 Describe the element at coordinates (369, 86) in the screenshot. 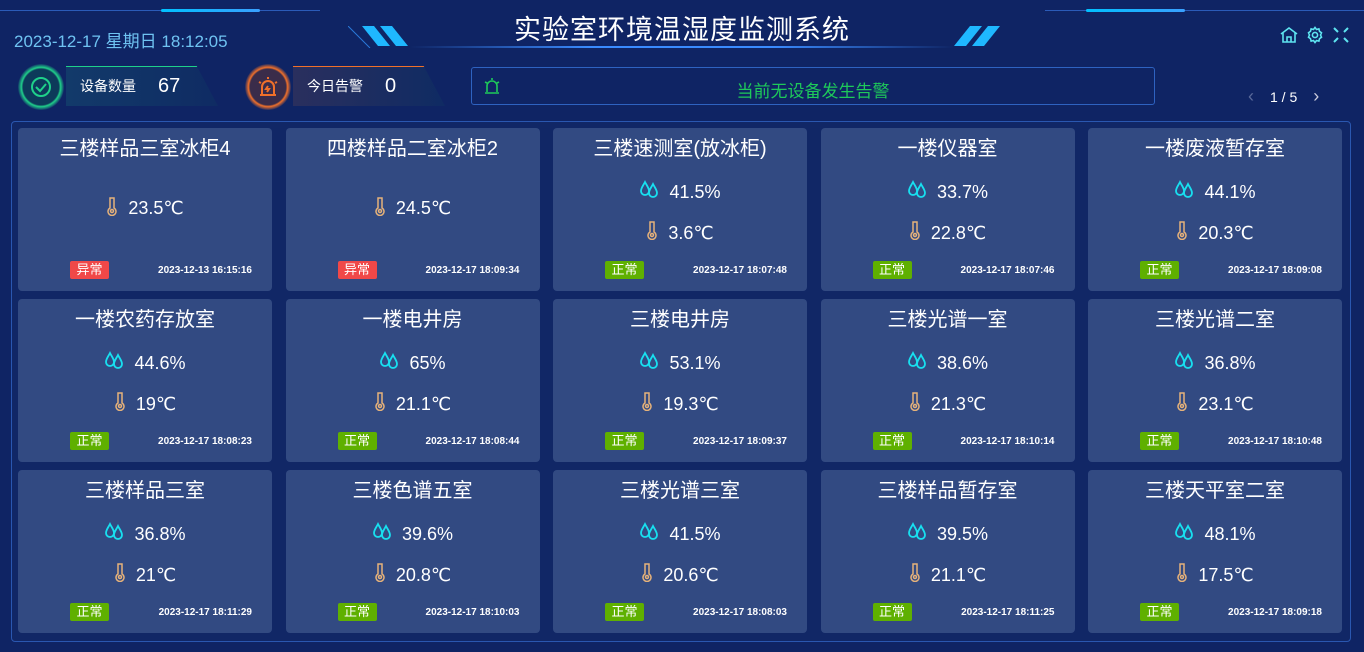

I see `stat-box` at that location.